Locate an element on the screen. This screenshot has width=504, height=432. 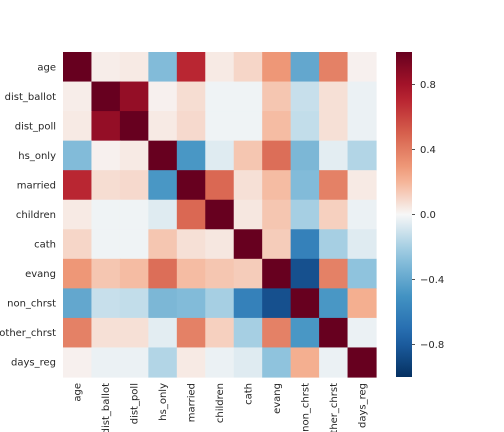
y-tick-label: dist_ballot is located at coordinates (30, 97).